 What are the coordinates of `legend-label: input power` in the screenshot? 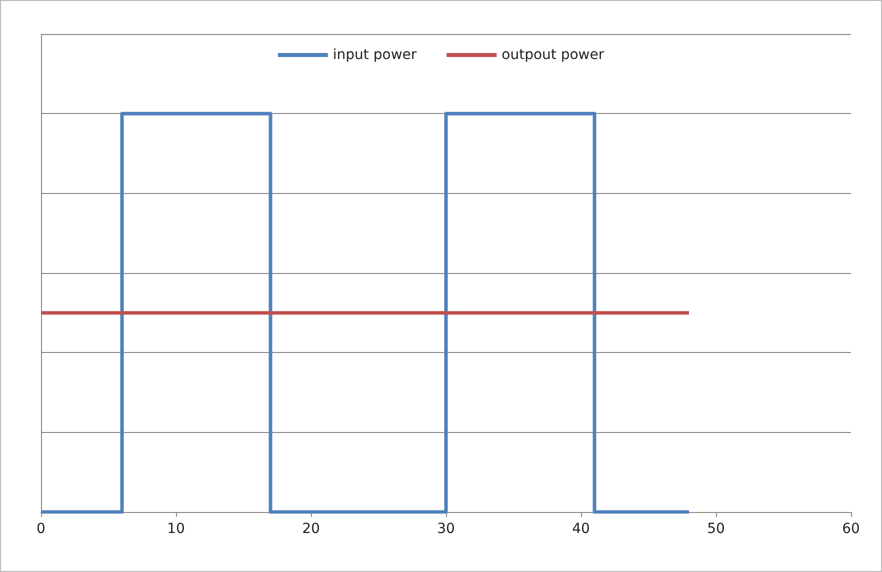 It's located at (374, 55).